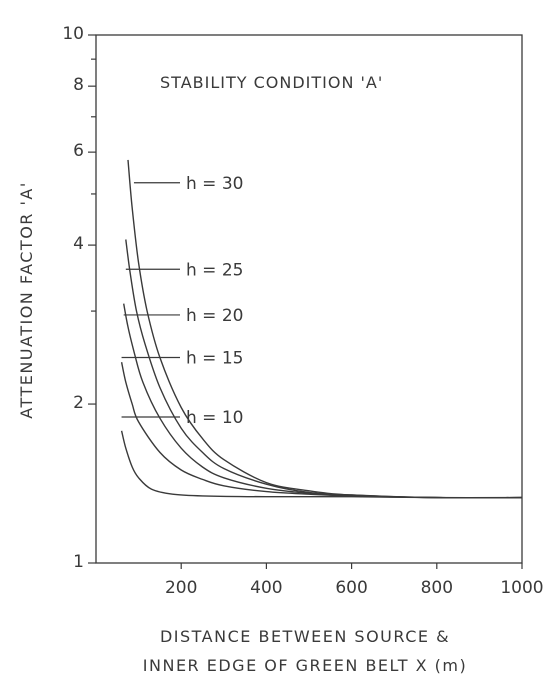 The image size is (556, 677). Describe the element at coordinates (351, 588) in the screenshot. I see `x-tick-label: 600` at that location.